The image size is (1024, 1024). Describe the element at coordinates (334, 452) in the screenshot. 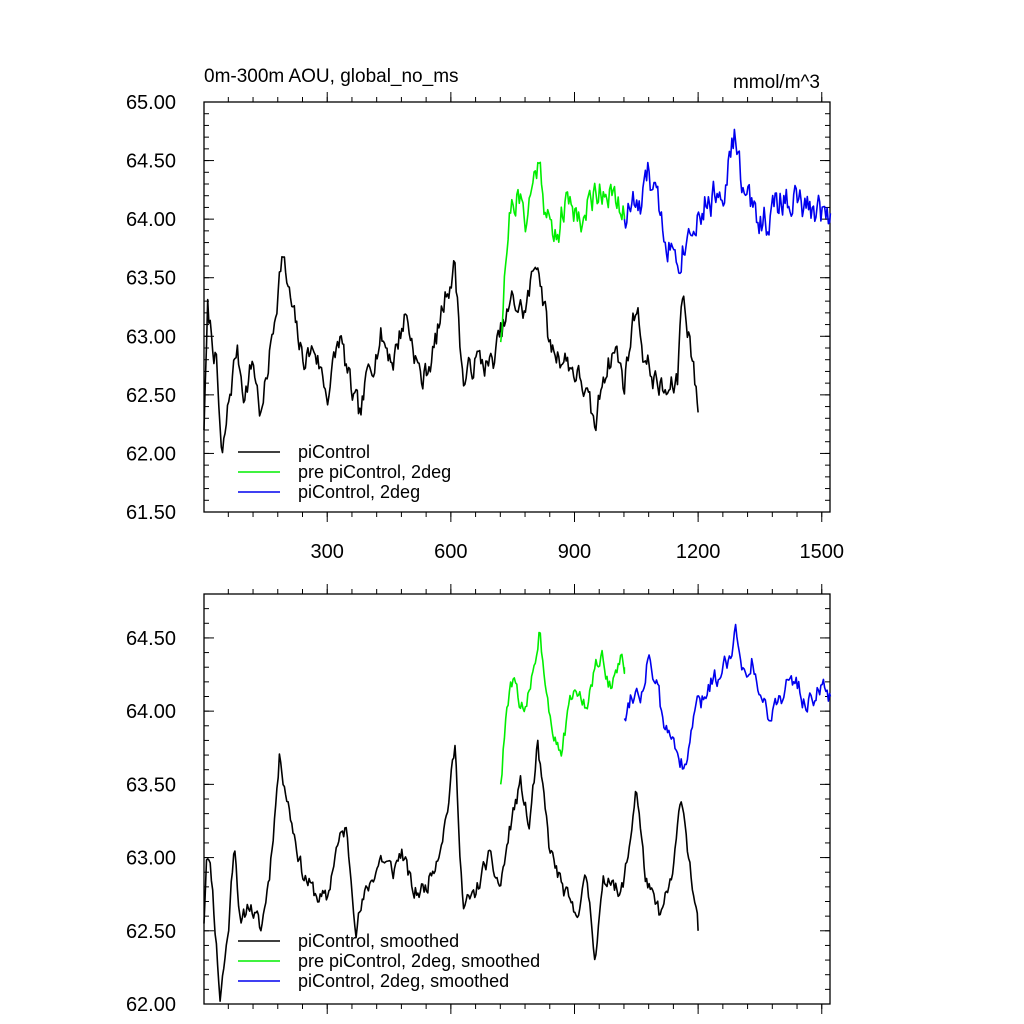

I see `legend-label: piControl` at that location.